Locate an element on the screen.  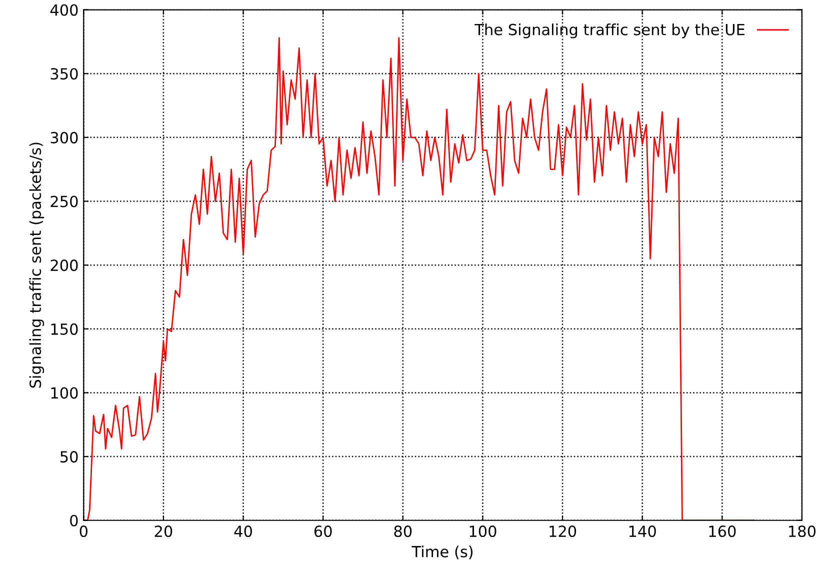
x-tick-label: 20 is located at coordinates (163, 532).